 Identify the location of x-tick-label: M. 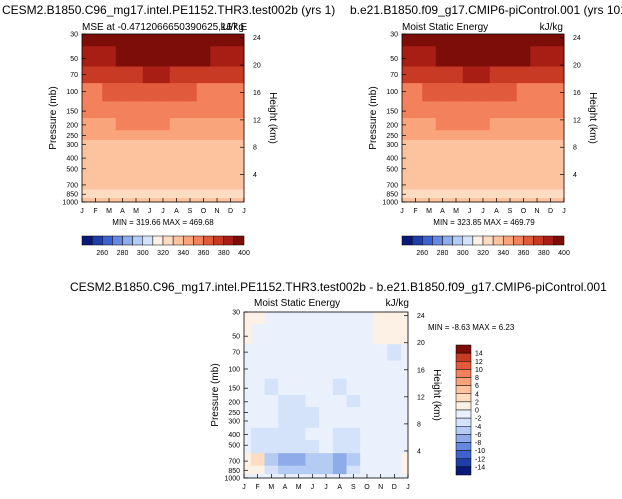
(271, 487).